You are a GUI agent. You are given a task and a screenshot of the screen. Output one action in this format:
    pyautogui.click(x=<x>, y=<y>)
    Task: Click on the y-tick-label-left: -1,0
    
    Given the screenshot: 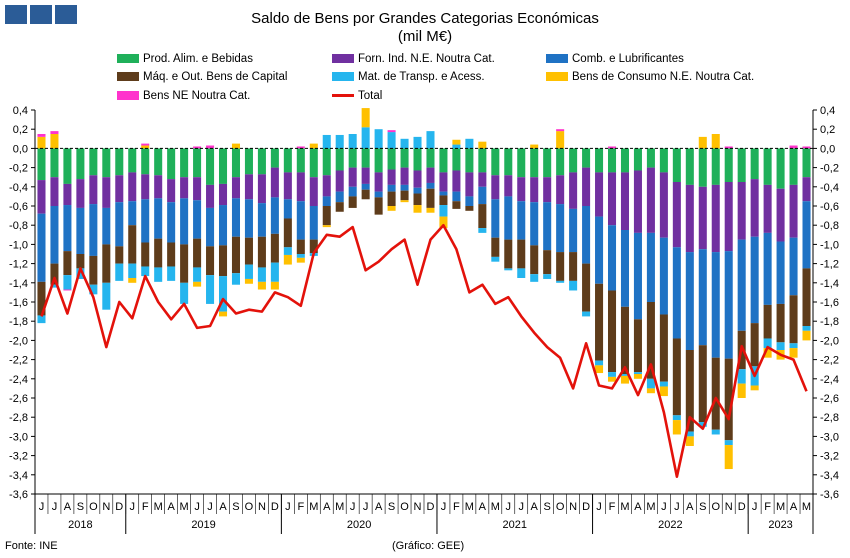 What is the action you would take?
    pyautogui.click(x=18, y=245)
    